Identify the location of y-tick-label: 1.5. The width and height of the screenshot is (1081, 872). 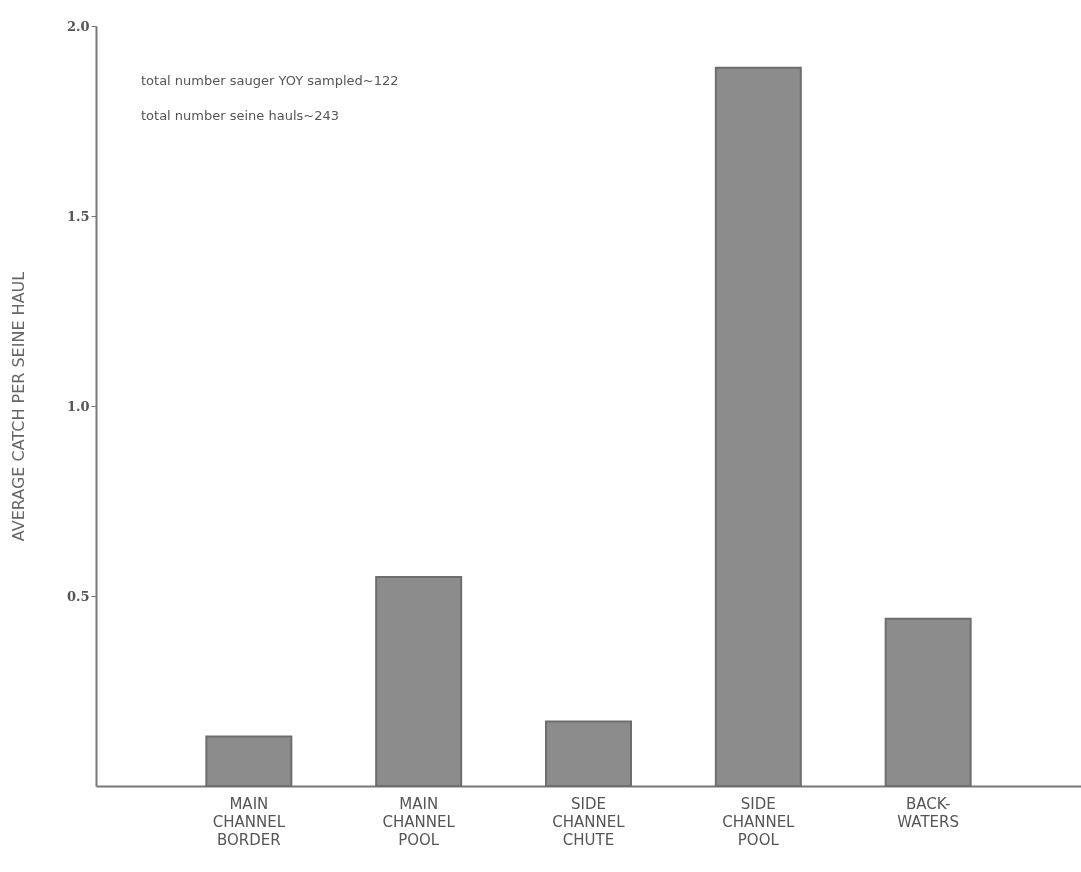
(78, 216).